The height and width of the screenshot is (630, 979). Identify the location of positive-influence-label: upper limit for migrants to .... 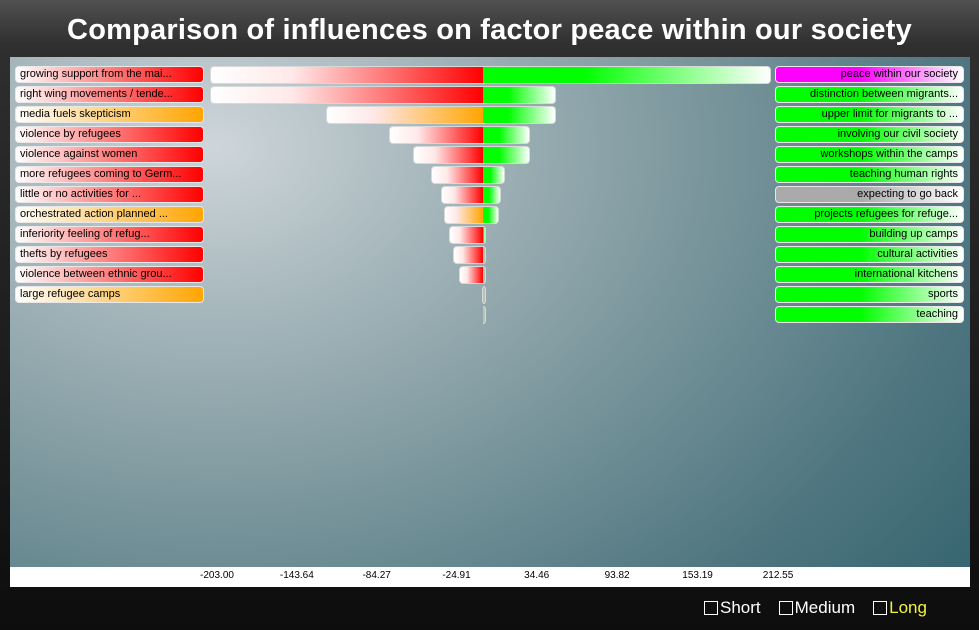
(869, 114).